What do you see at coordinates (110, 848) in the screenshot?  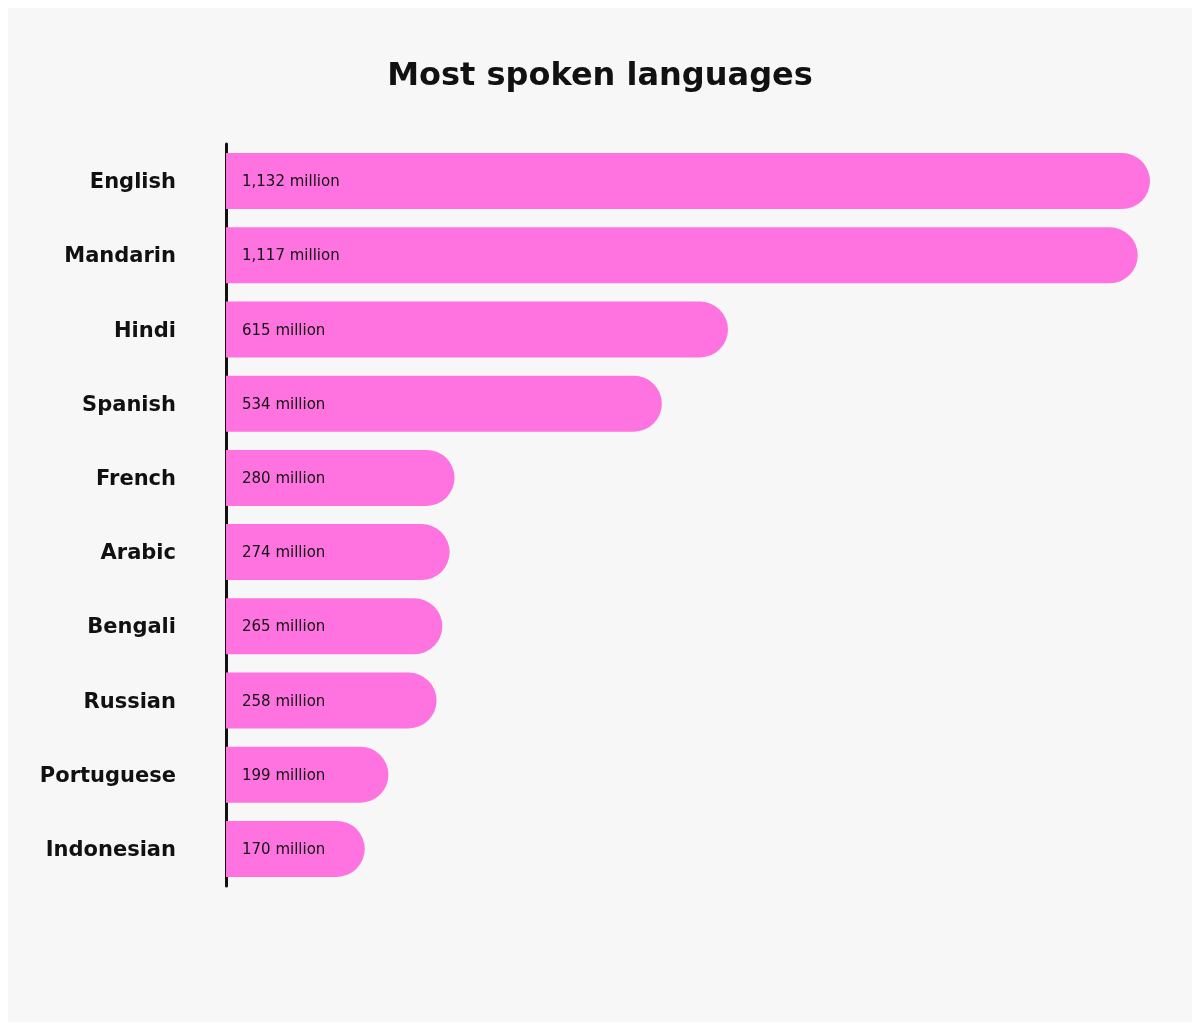 I see `y-tick-label: Indonesian` at bounding box center [110, 848].